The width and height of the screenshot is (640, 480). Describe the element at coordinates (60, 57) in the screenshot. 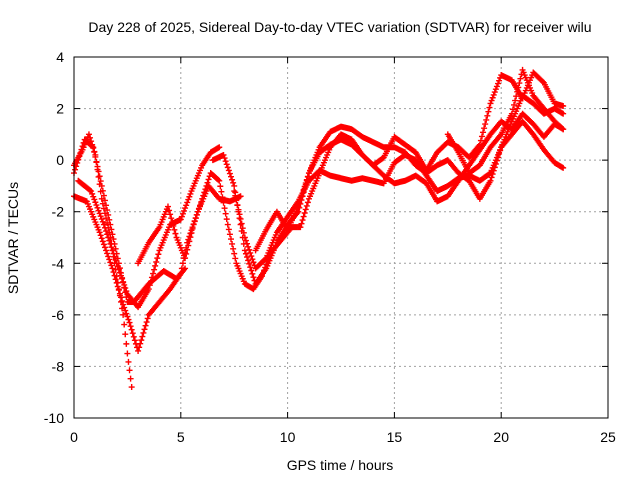

I see `y-tick-label: 4` at that location.